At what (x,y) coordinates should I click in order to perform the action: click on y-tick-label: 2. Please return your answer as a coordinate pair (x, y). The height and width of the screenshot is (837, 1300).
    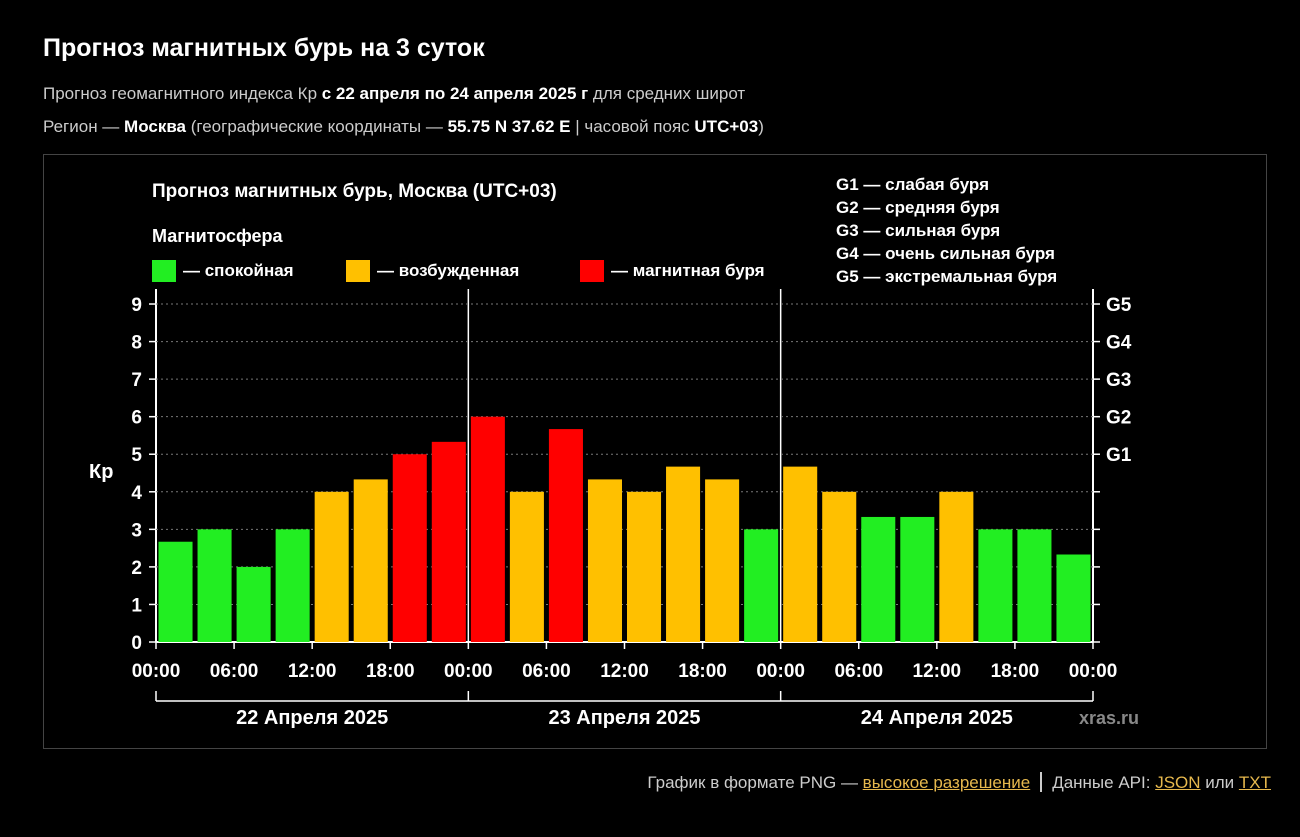
    Looking at the image, I should click on (136, 568).